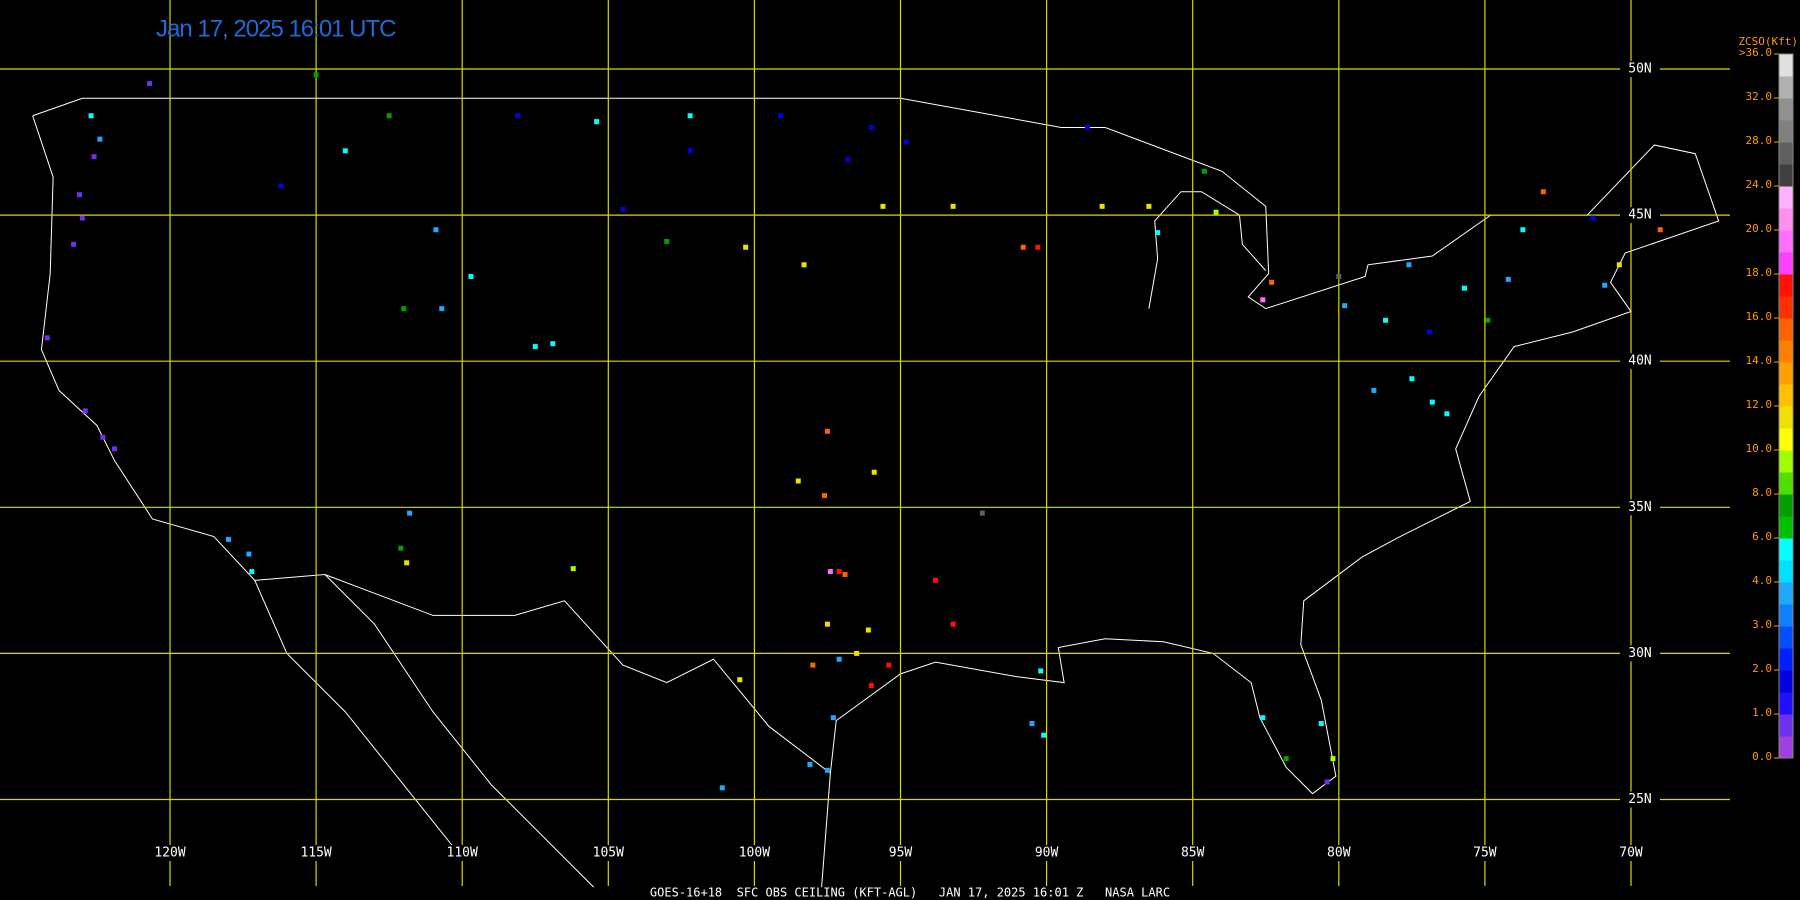  Describe the element at coordinates (901, 853) in the screenshot. I see `lon-label: 95W` at that location.